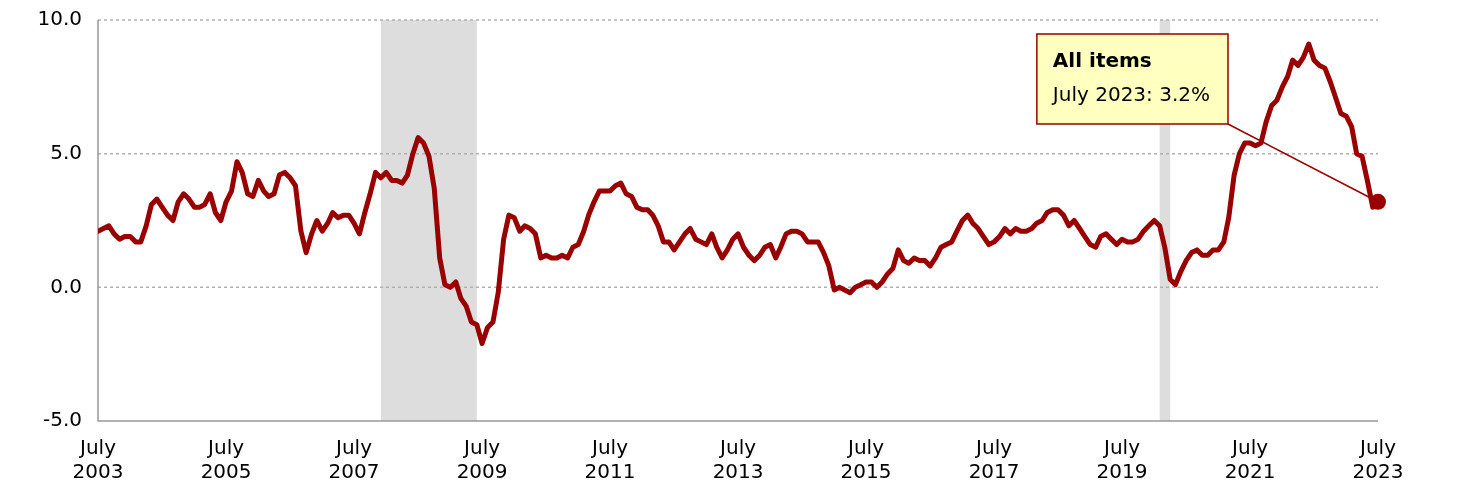  Describe the element at coordinates (1378, 459) in the screenshot. I see `x-tick-label: July 2023` at that location.